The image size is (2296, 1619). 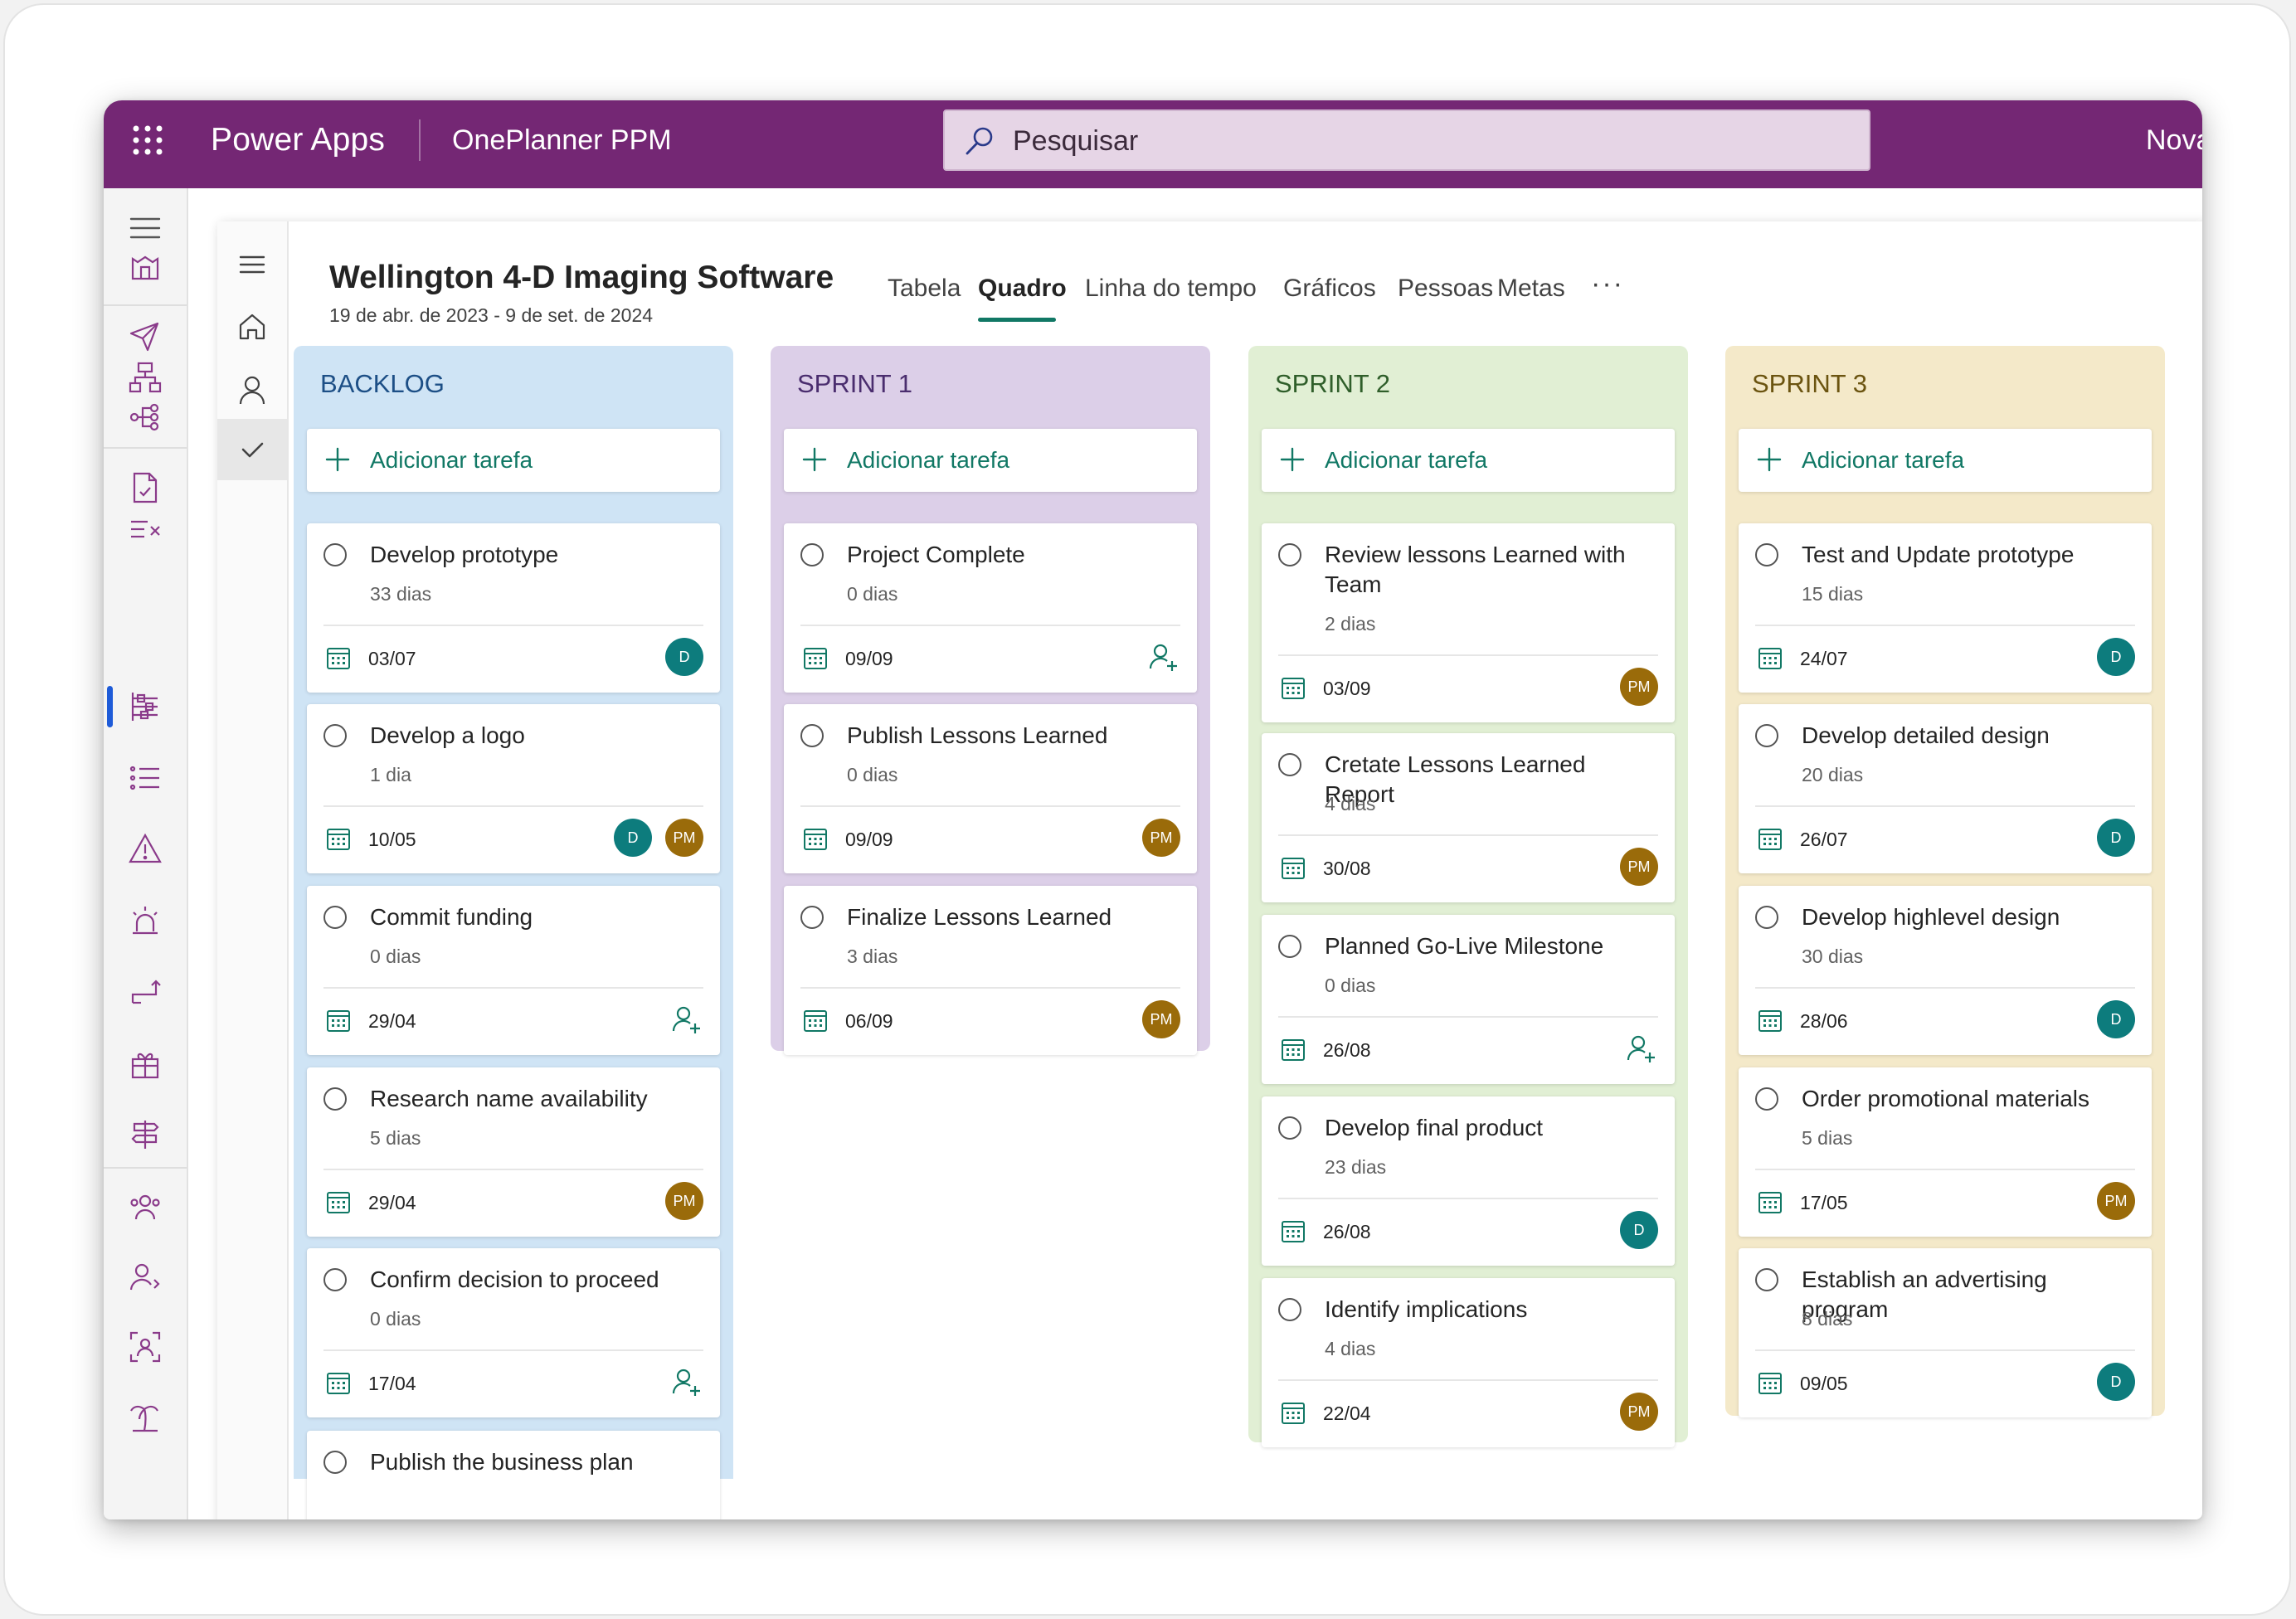 What do you see at coordinates (1022, 289) in the screenshot?
I see `tab-quadro: Quadro` at bounding box center [1022, 289].